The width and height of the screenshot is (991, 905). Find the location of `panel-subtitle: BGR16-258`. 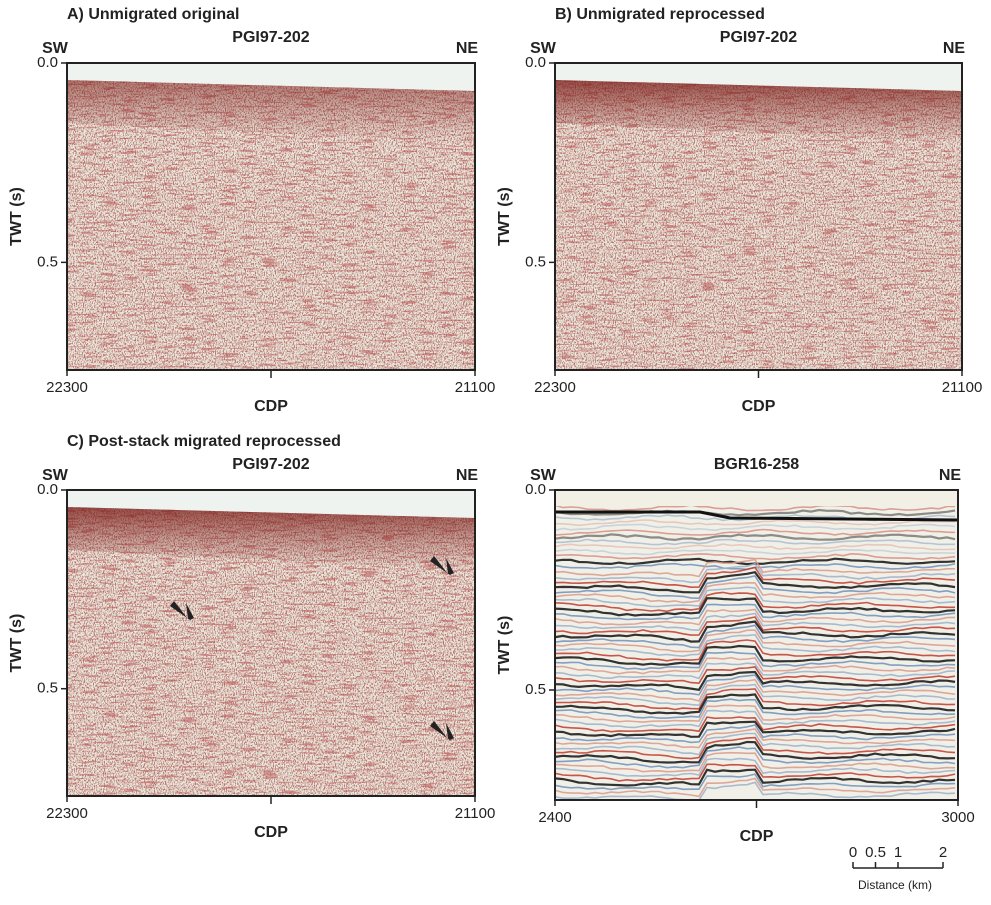

panel-subtitle: BGR16-258 is located at coordinates (756, 464).